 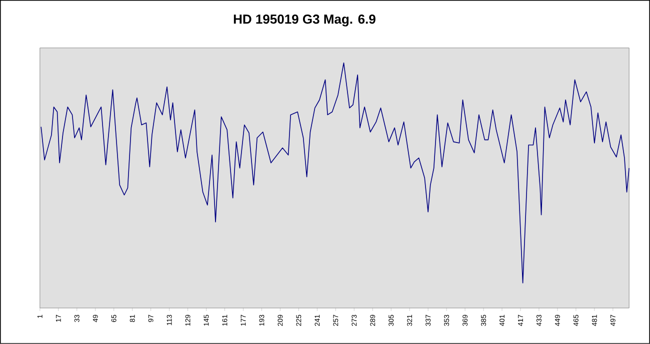 What do you see at coordinates (305, 20) in the screenshot?
I see `chart-title: HD 195019 G3 Mag. 6.9` at bounding box center [305, 20].